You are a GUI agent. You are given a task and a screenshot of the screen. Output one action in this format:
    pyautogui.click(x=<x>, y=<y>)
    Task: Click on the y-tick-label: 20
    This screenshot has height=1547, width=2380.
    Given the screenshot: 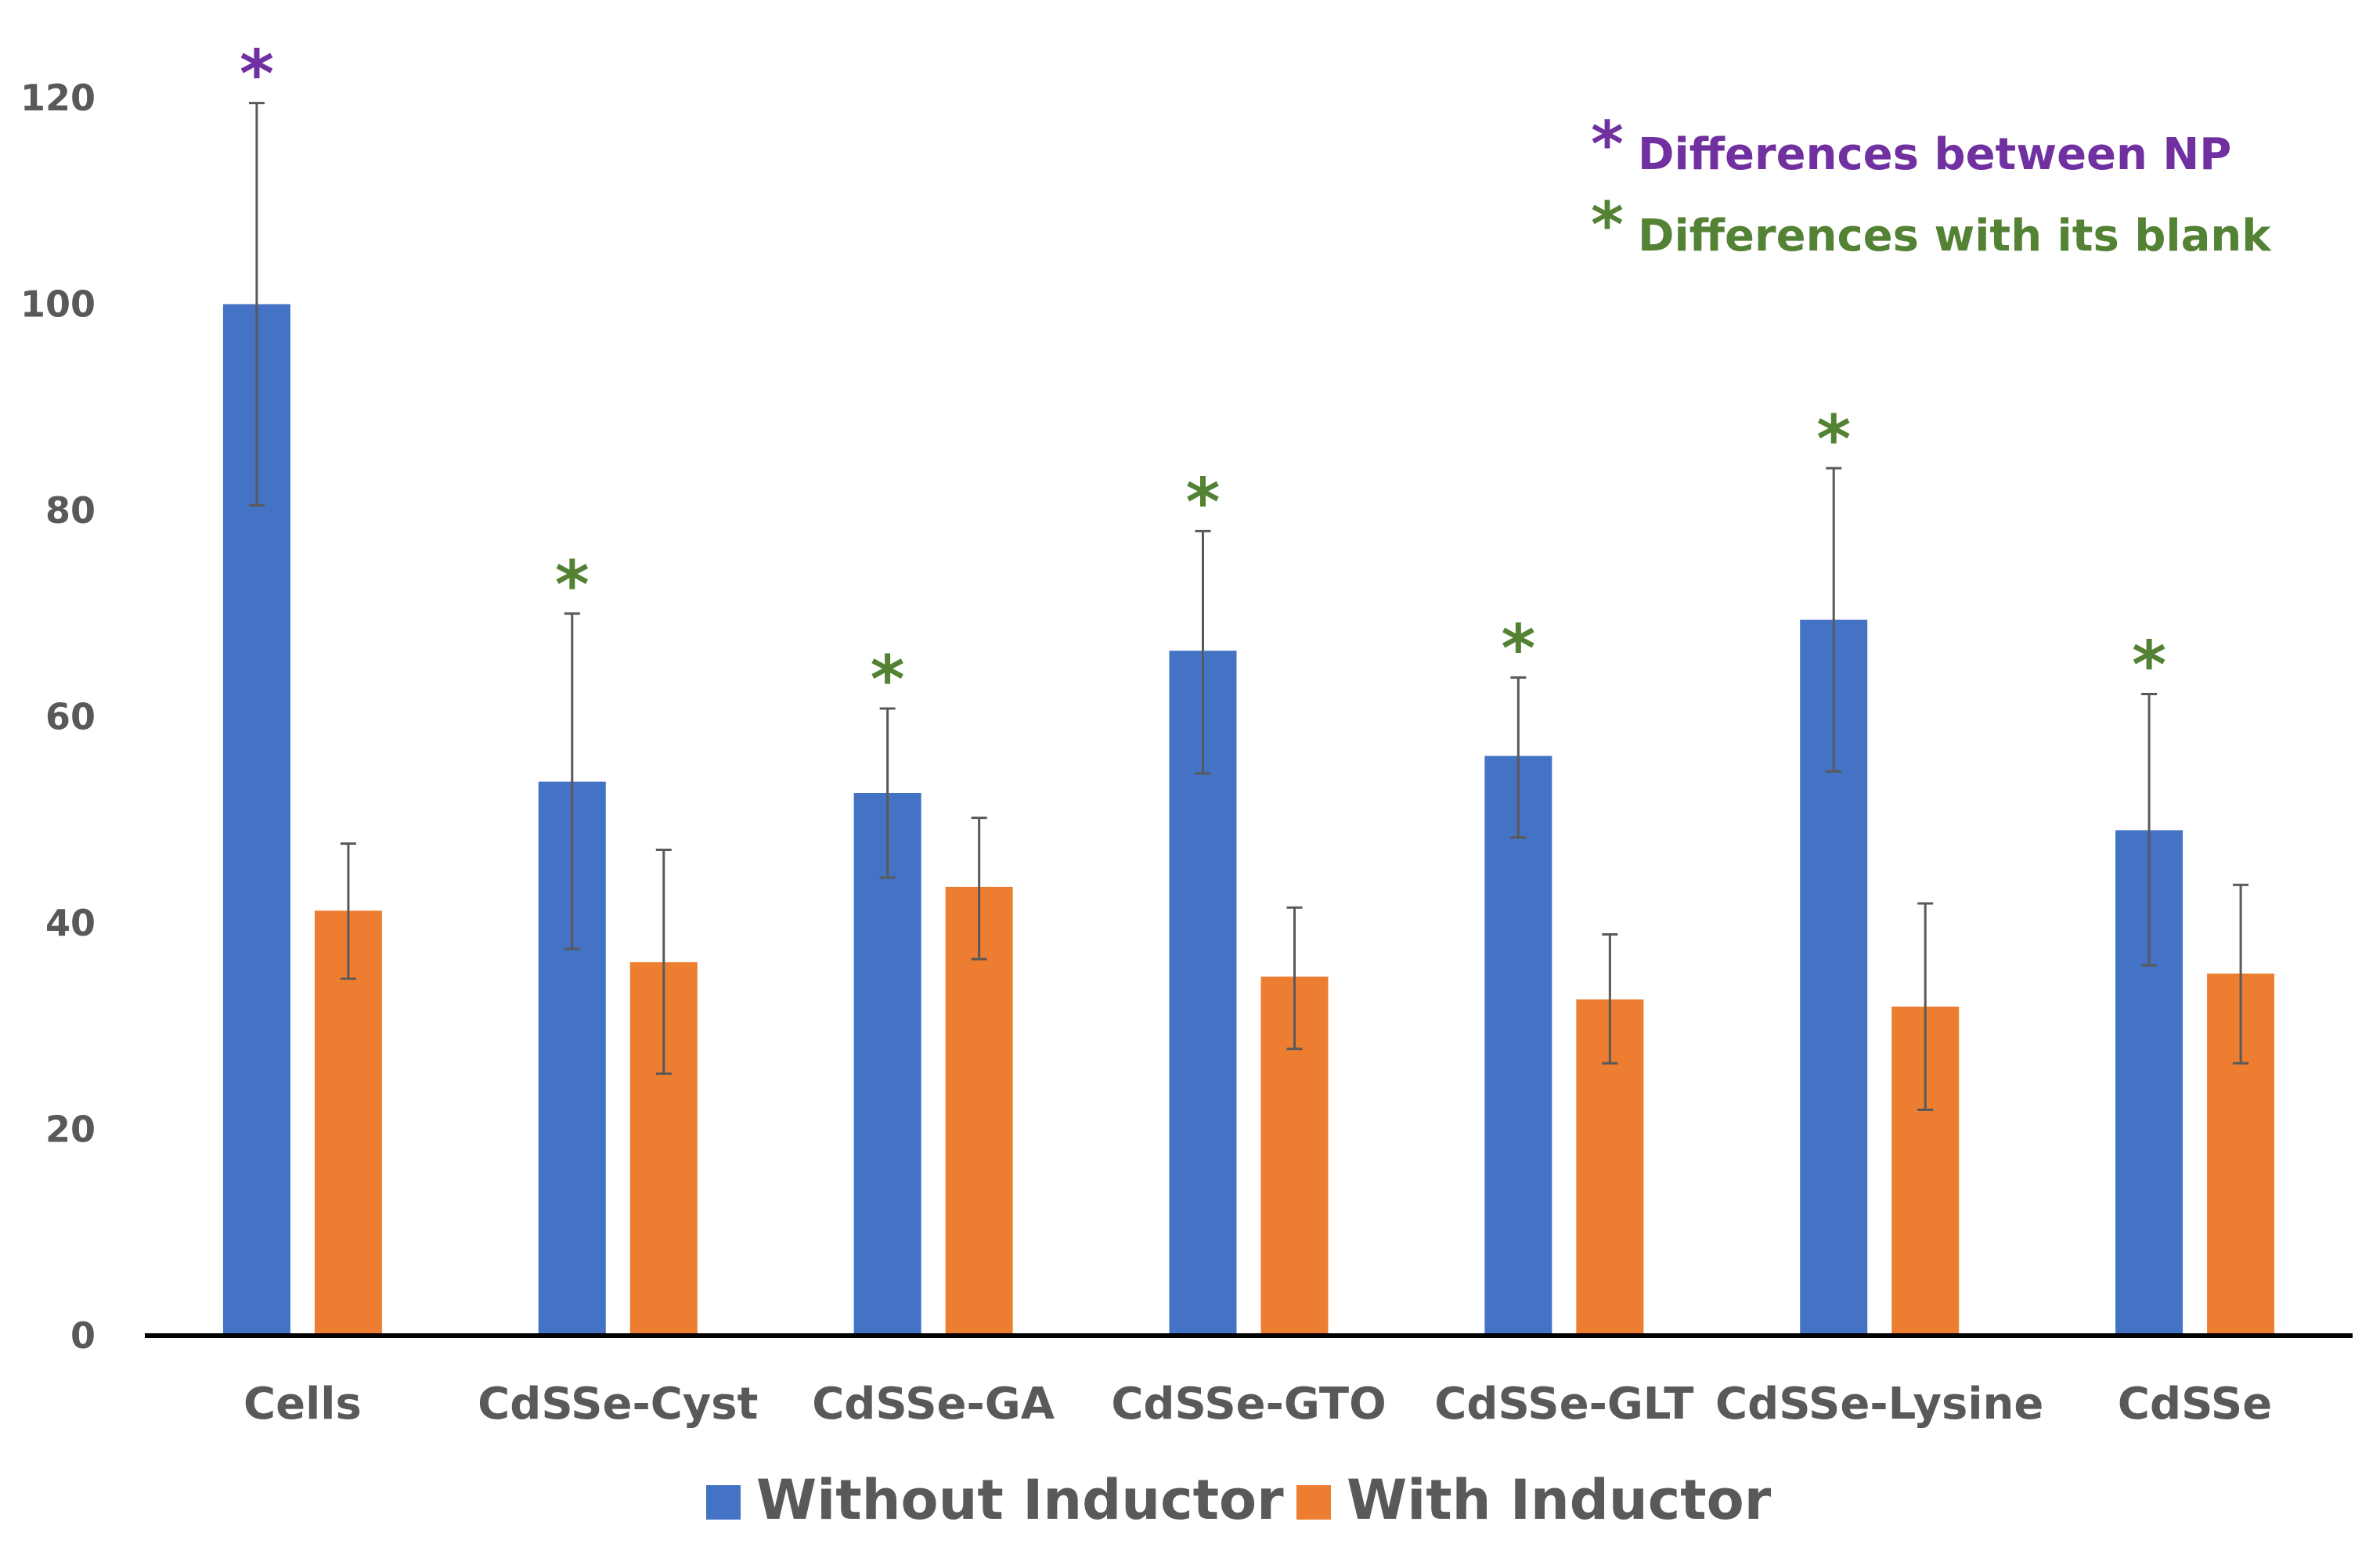 What is the action you would take?
    pyautogui.click(x=70, y=1130)
    